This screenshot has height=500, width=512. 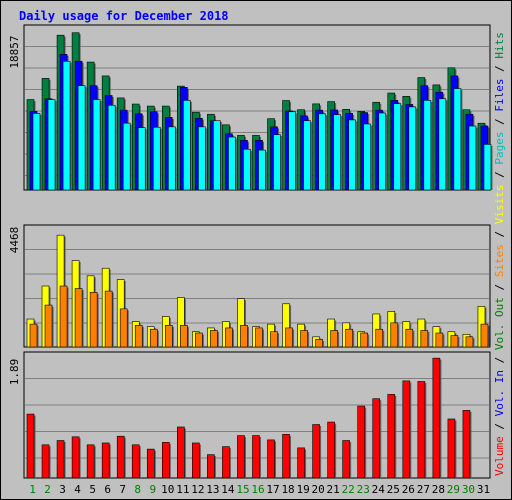 What do you see at coordinates (499, 148) in the screenshot?
I see `legend-entry: Pages` at bounding box center [499, 148].